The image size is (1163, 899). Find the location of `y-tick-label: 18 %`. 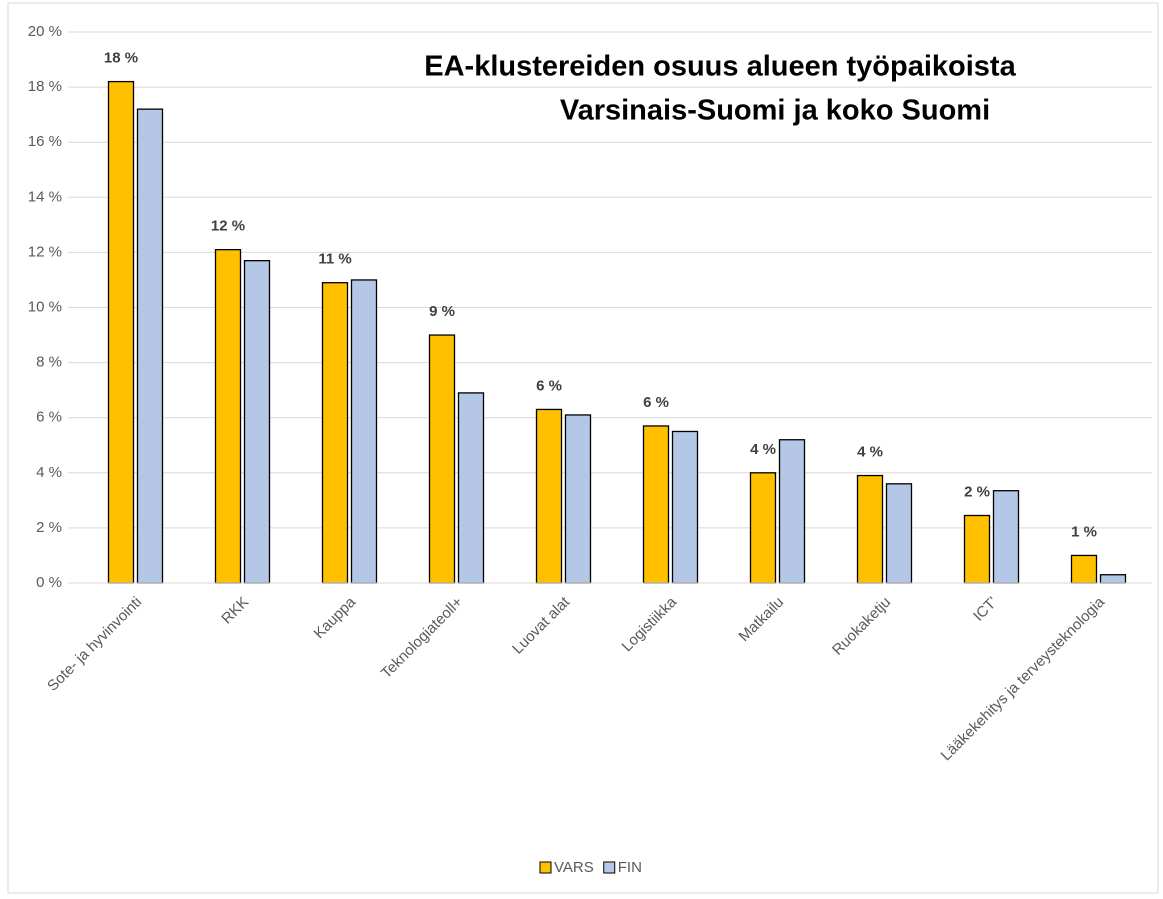

y-tick-label: 18 % is located at coordinates (45, 86).